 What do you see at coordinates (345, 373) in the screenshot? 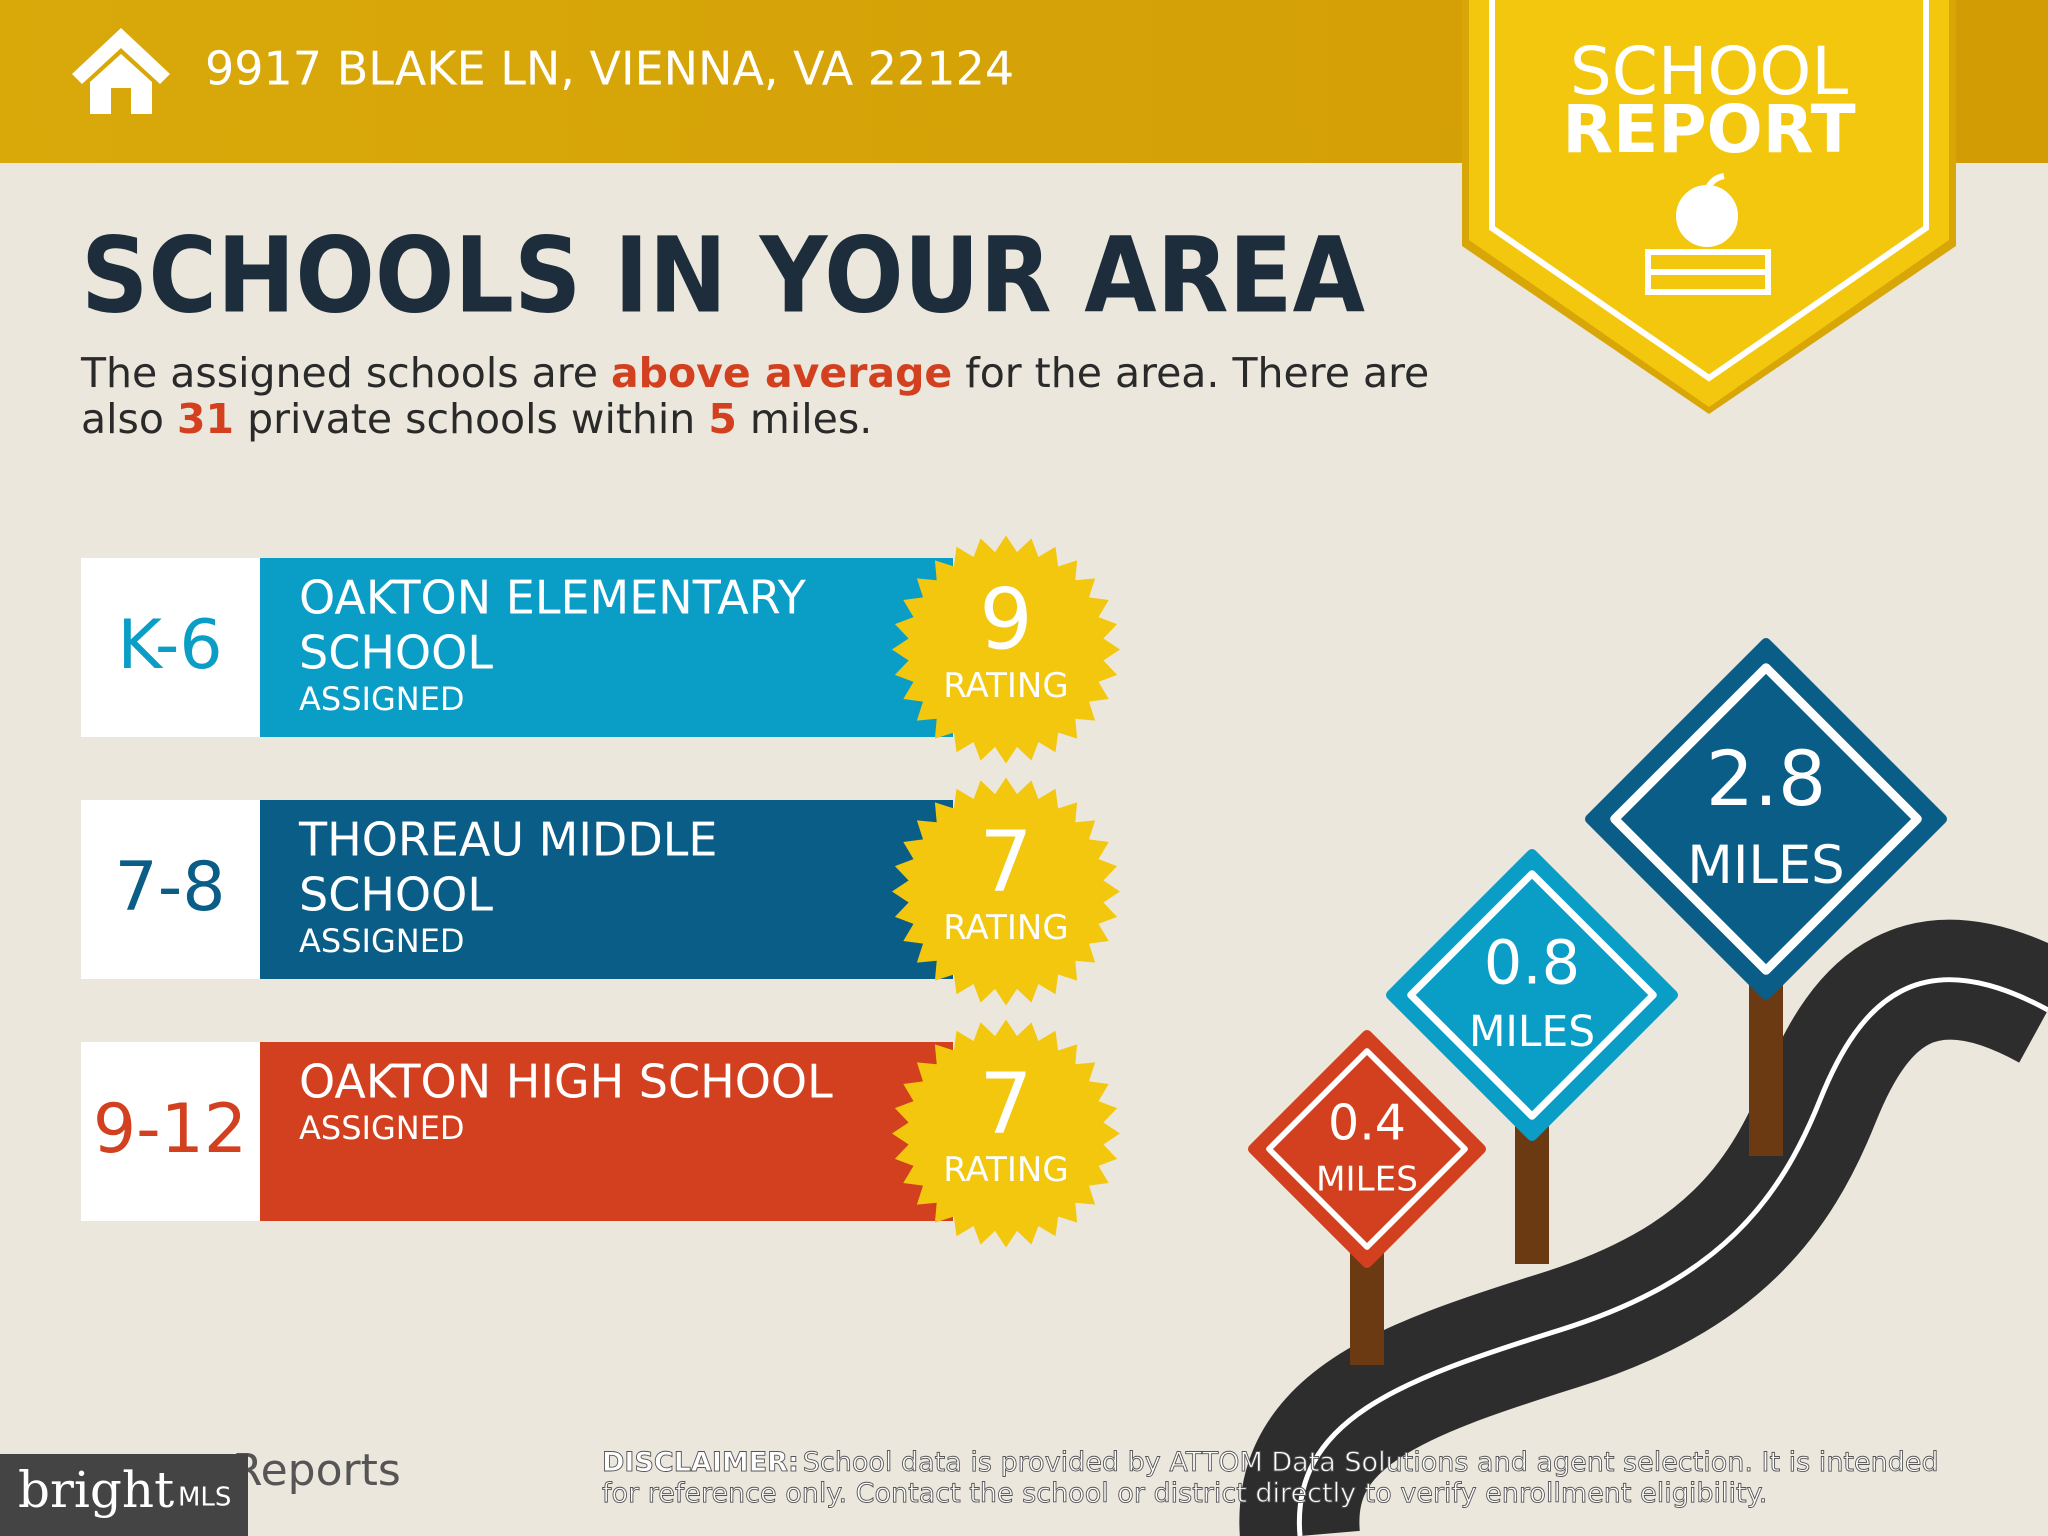
I see `intro-text: The assigned schools are` at bounding box center [345, 373].